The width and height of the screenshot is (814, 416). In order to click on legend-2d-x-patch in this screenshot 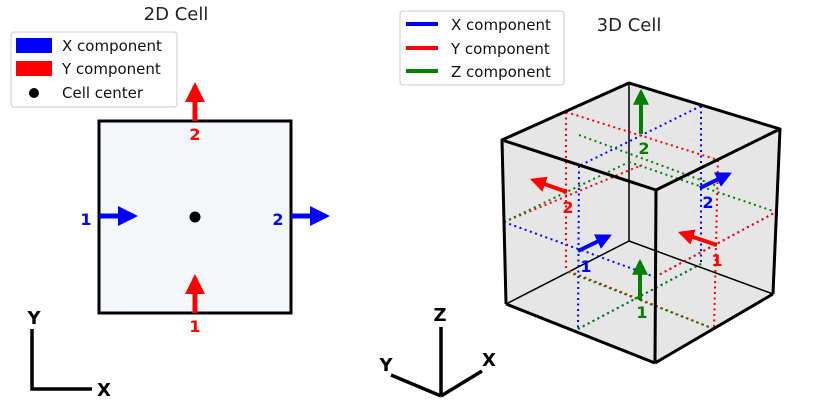, I will do `click(34, 45)`.